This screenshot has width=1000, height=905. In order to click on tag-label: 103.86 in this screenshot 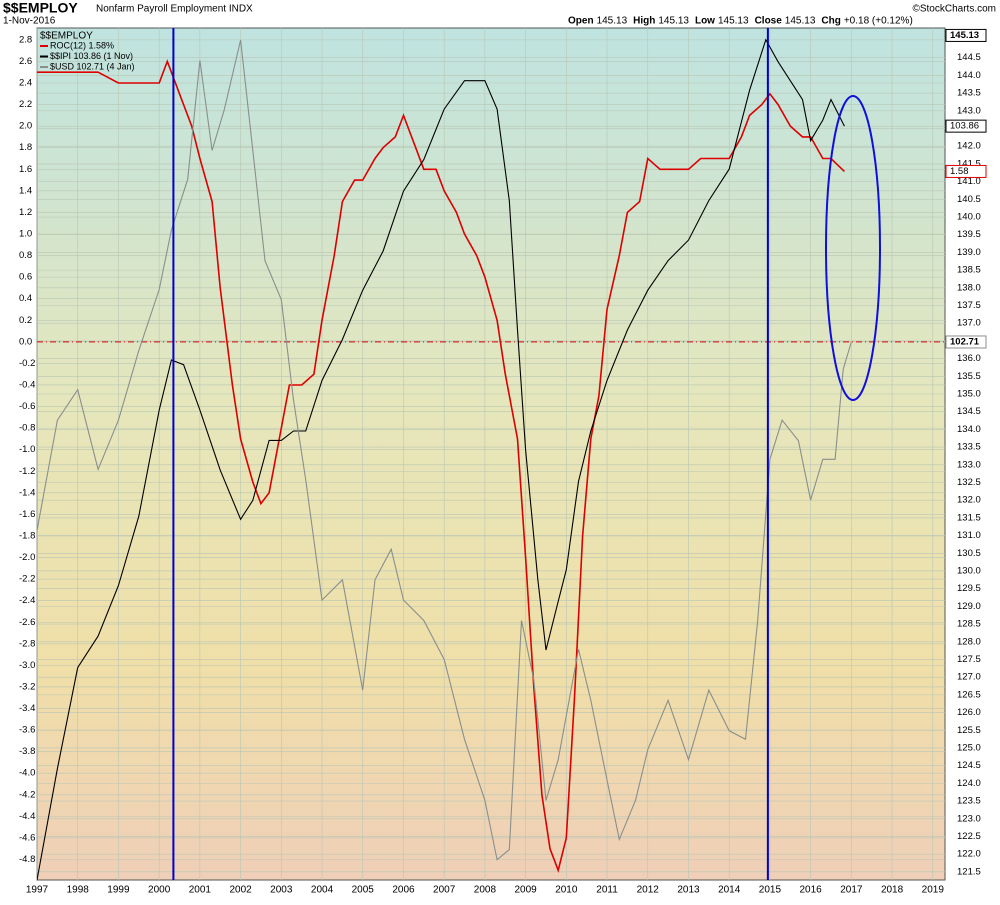, I will do `click(964, 126)`.